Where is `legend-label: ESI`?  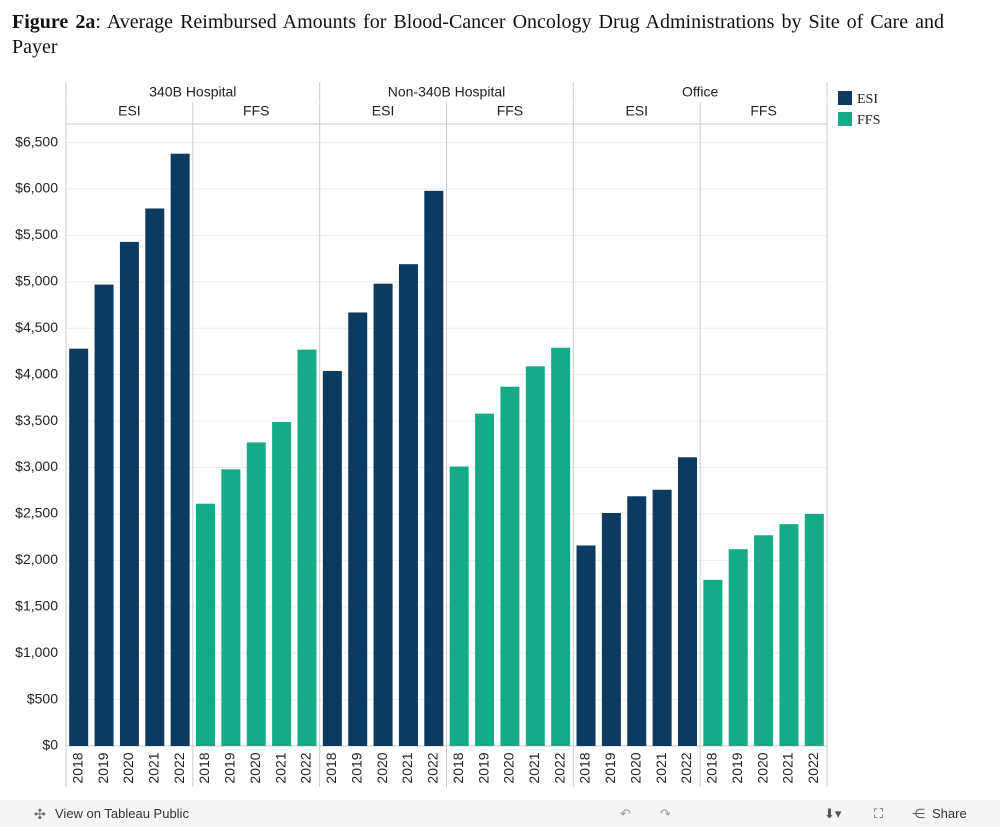 legend-label: ESI is located at coordinates (867, 99).